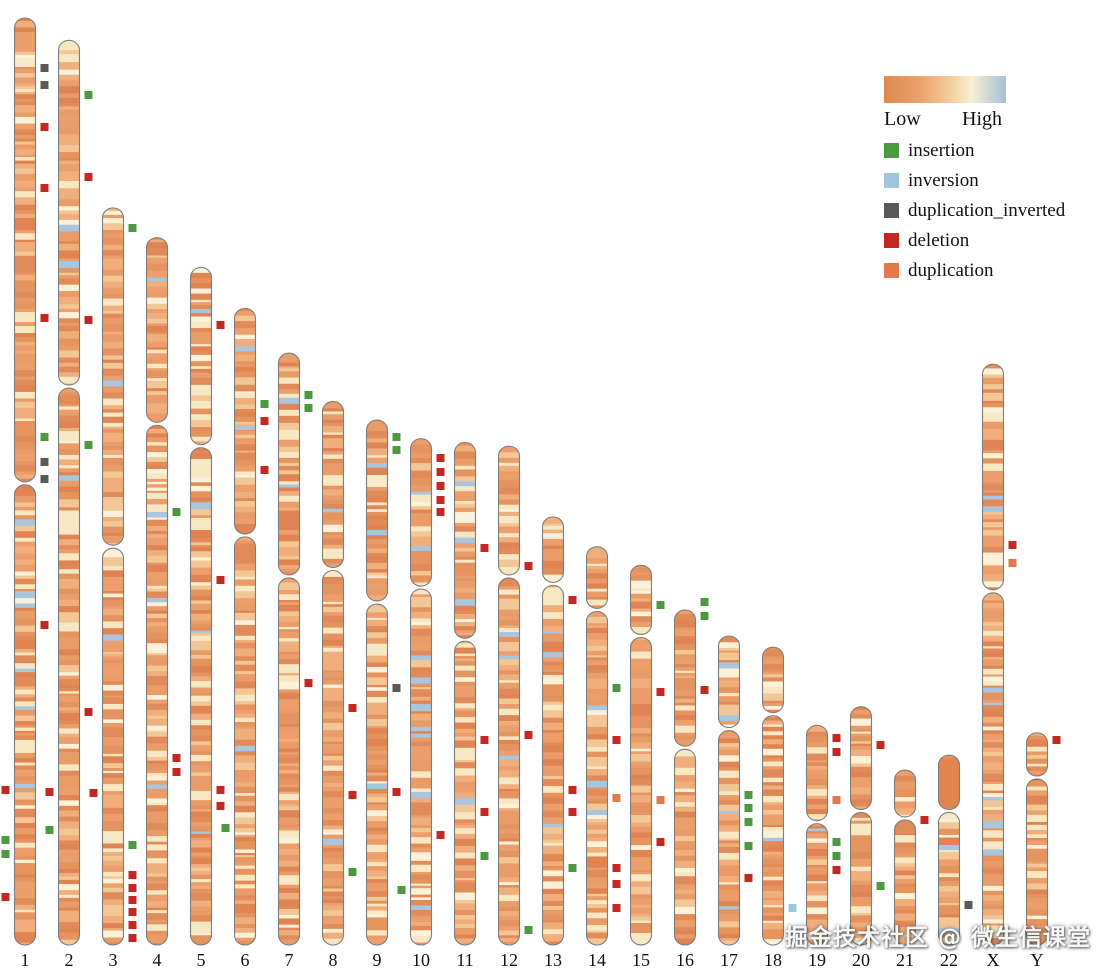 The width and height of the screenshot is (1107, 976). Describe the element at coordinates (245, 960) in the screenshot. I see `chromosome-label-6: 6` at that location.